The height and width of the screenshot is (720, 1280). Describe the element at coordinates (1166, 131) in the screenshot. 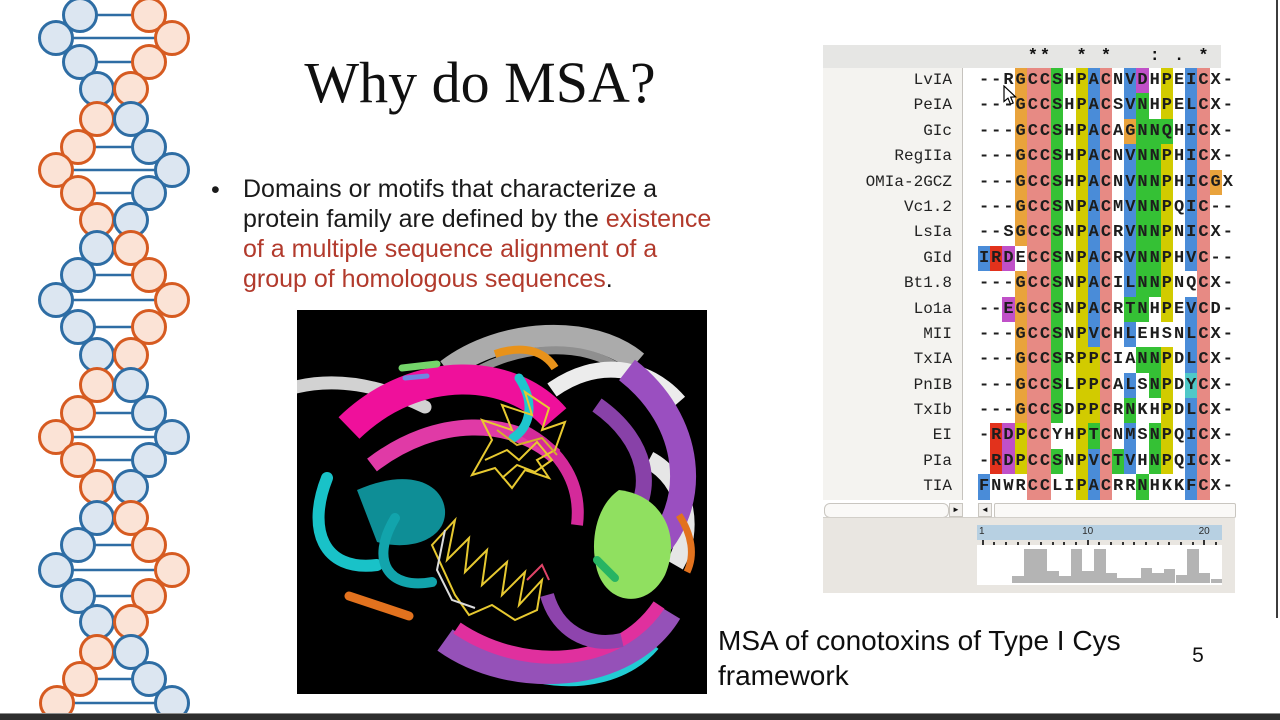

I see `residue-cell: Q` at that location.